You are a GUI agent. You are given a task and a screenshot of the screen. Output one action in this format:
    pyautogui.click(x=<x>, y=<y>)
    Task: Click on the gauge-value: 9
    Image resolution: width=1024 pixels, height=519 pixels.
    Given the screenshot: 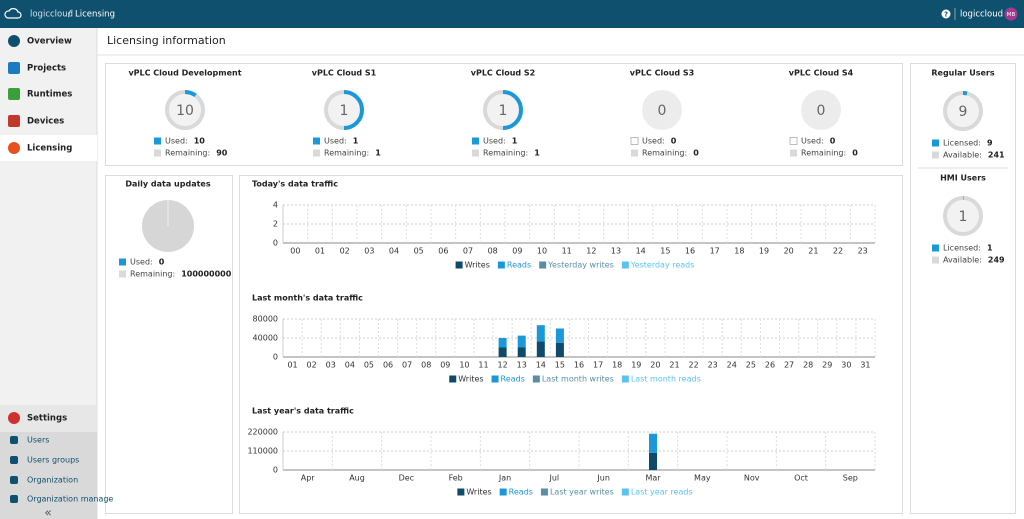 What is the action you would take?
    pyautogui.click(x=963, y=112)
    